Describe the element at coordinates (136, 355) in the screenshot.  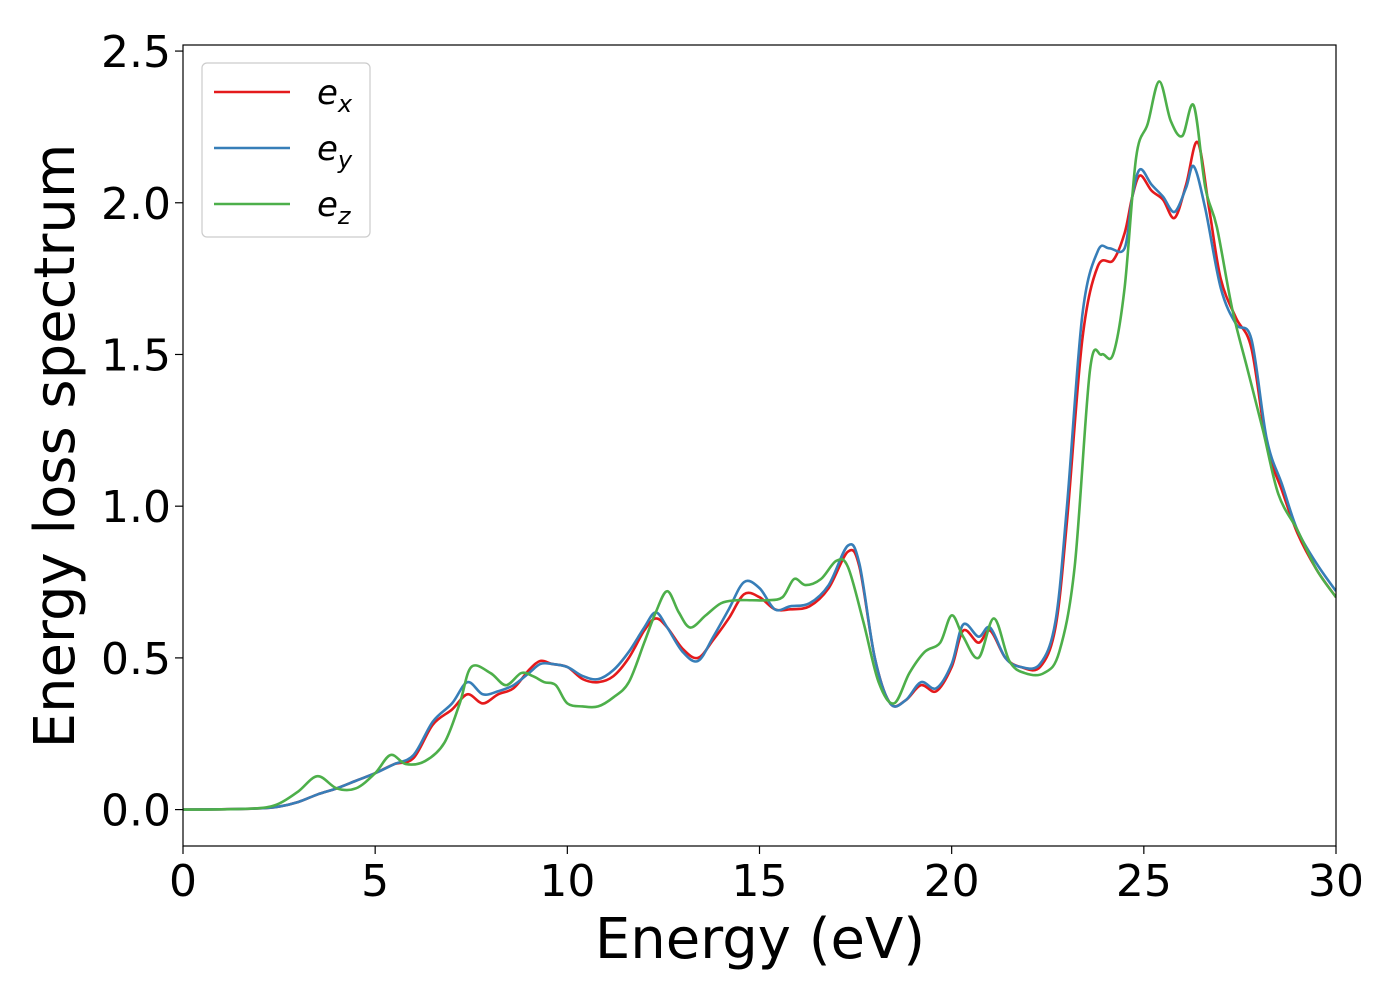
I see `y-tick-label: 1.5` at that location.